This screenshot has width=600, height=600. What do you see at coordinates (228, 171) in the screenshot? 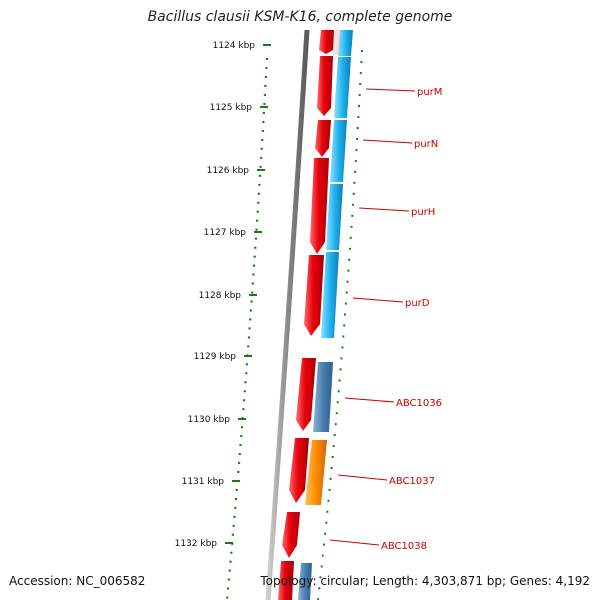
I see `ruler-tick-label: 1126 kbp` at bounding box center [228, 171].